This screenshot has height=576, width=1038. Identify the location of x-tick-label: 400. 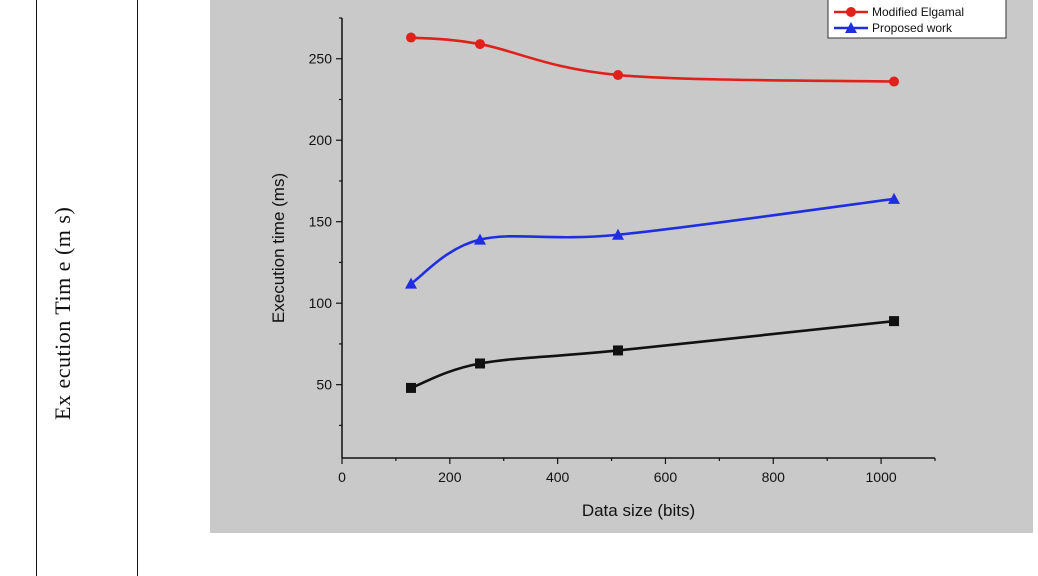
(558, 477).